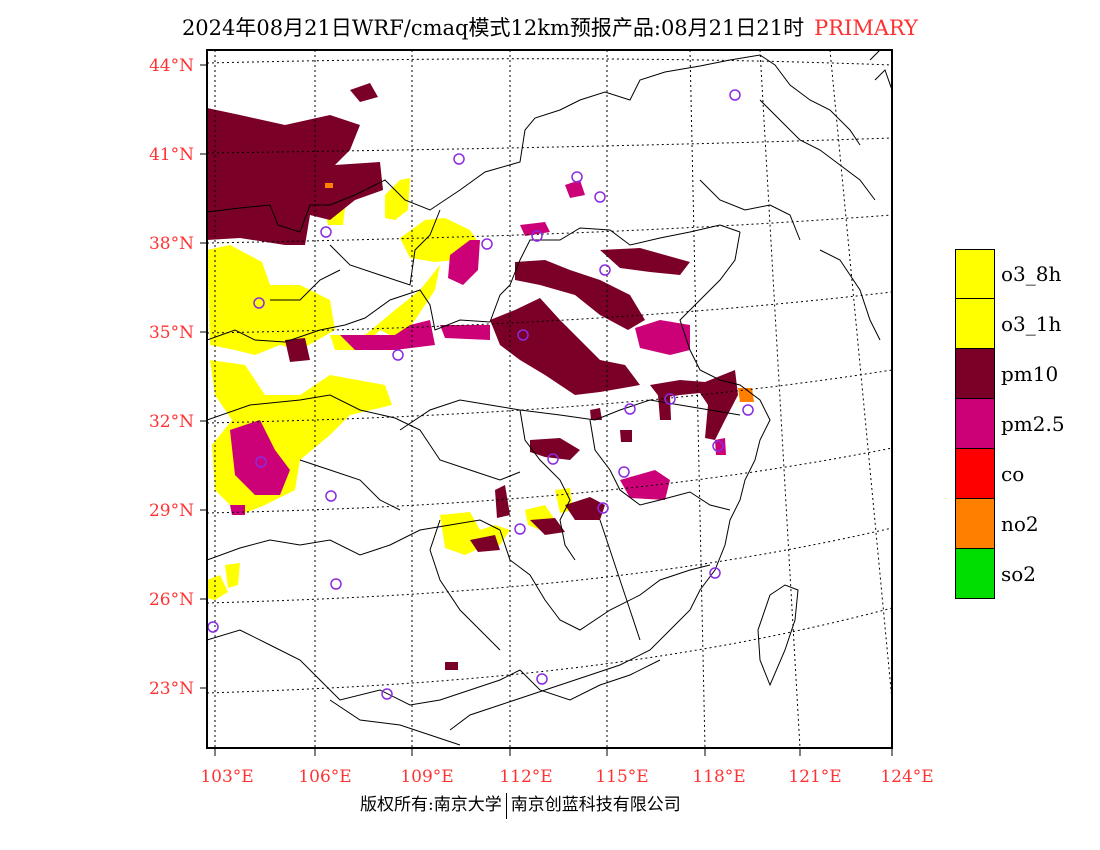 This screenshot has height=850, width=1100. Describe the element at coordinates (539, 292) in the screenshot. I see `no2-regions` at that location.